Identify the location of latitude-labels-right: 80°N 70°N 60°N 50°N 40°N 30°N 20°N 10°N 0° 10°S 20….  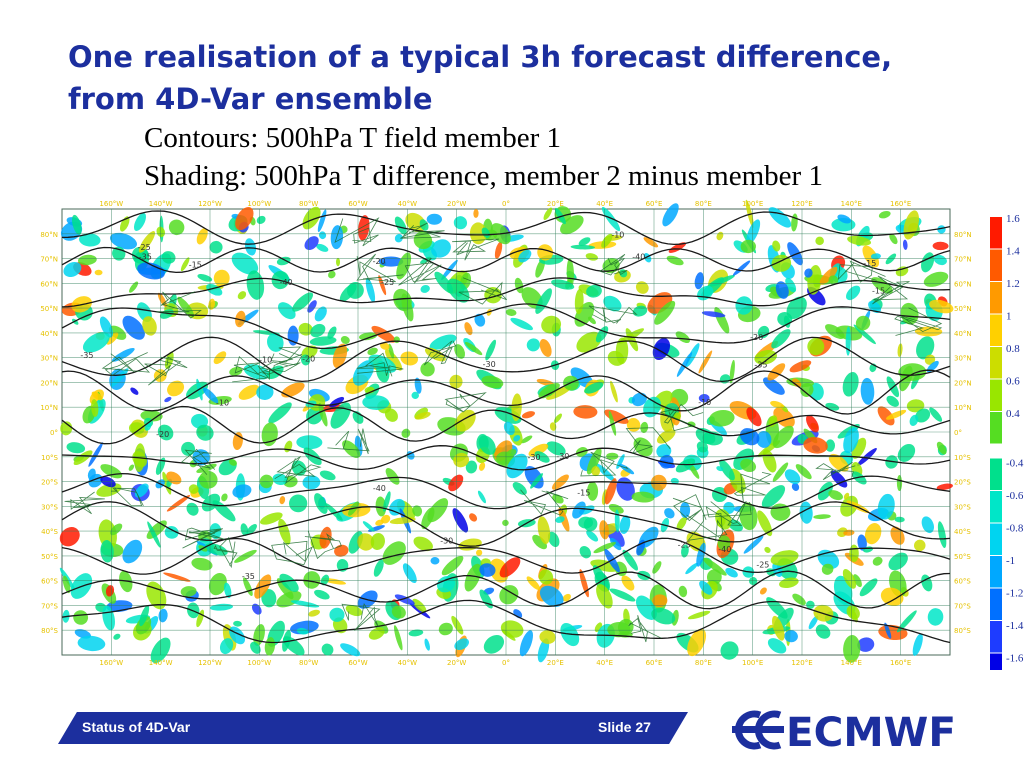
(963, 433).